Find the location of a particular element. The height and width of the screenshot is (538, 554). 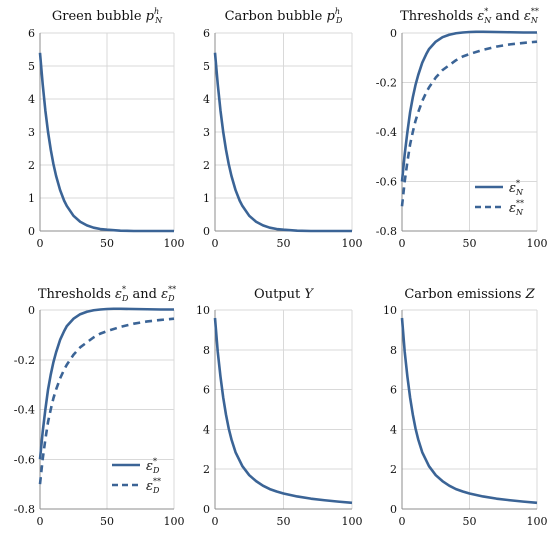

chart-panel-2: 0 1 2 3 4 5 6 0 50 100 Carbon bubble ph D is located at coordinates (283, 128).